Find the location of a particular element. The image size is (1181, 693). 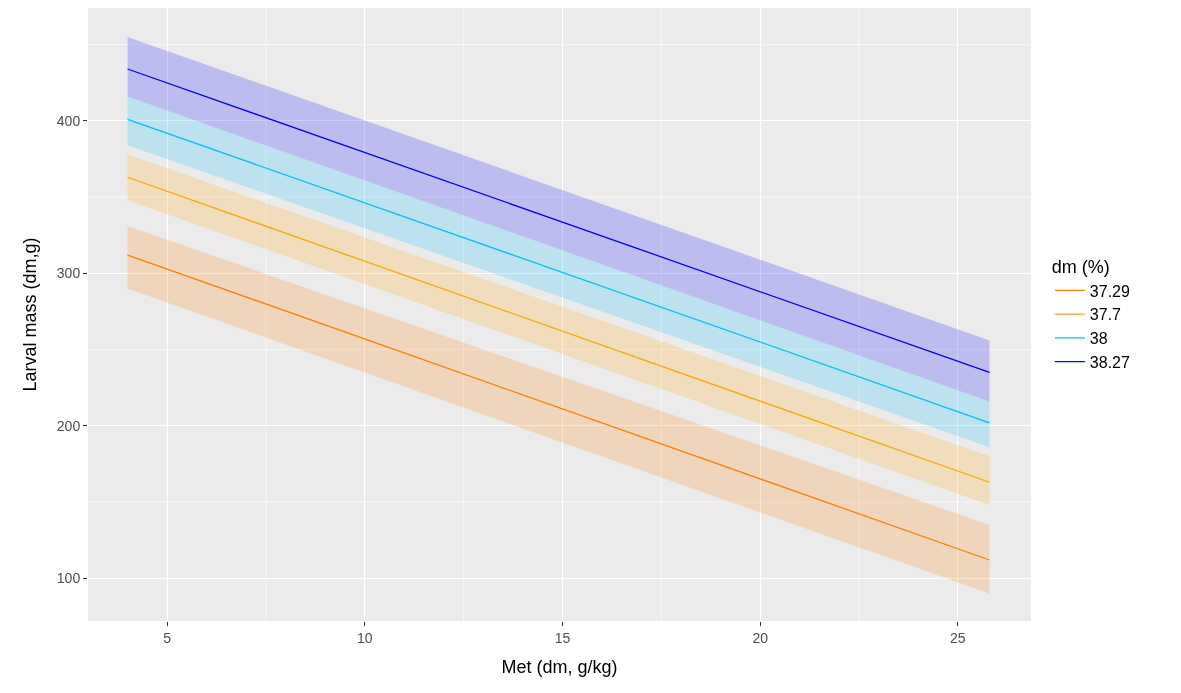

y-tick-label: 300 is located at coordinates (68, 273).